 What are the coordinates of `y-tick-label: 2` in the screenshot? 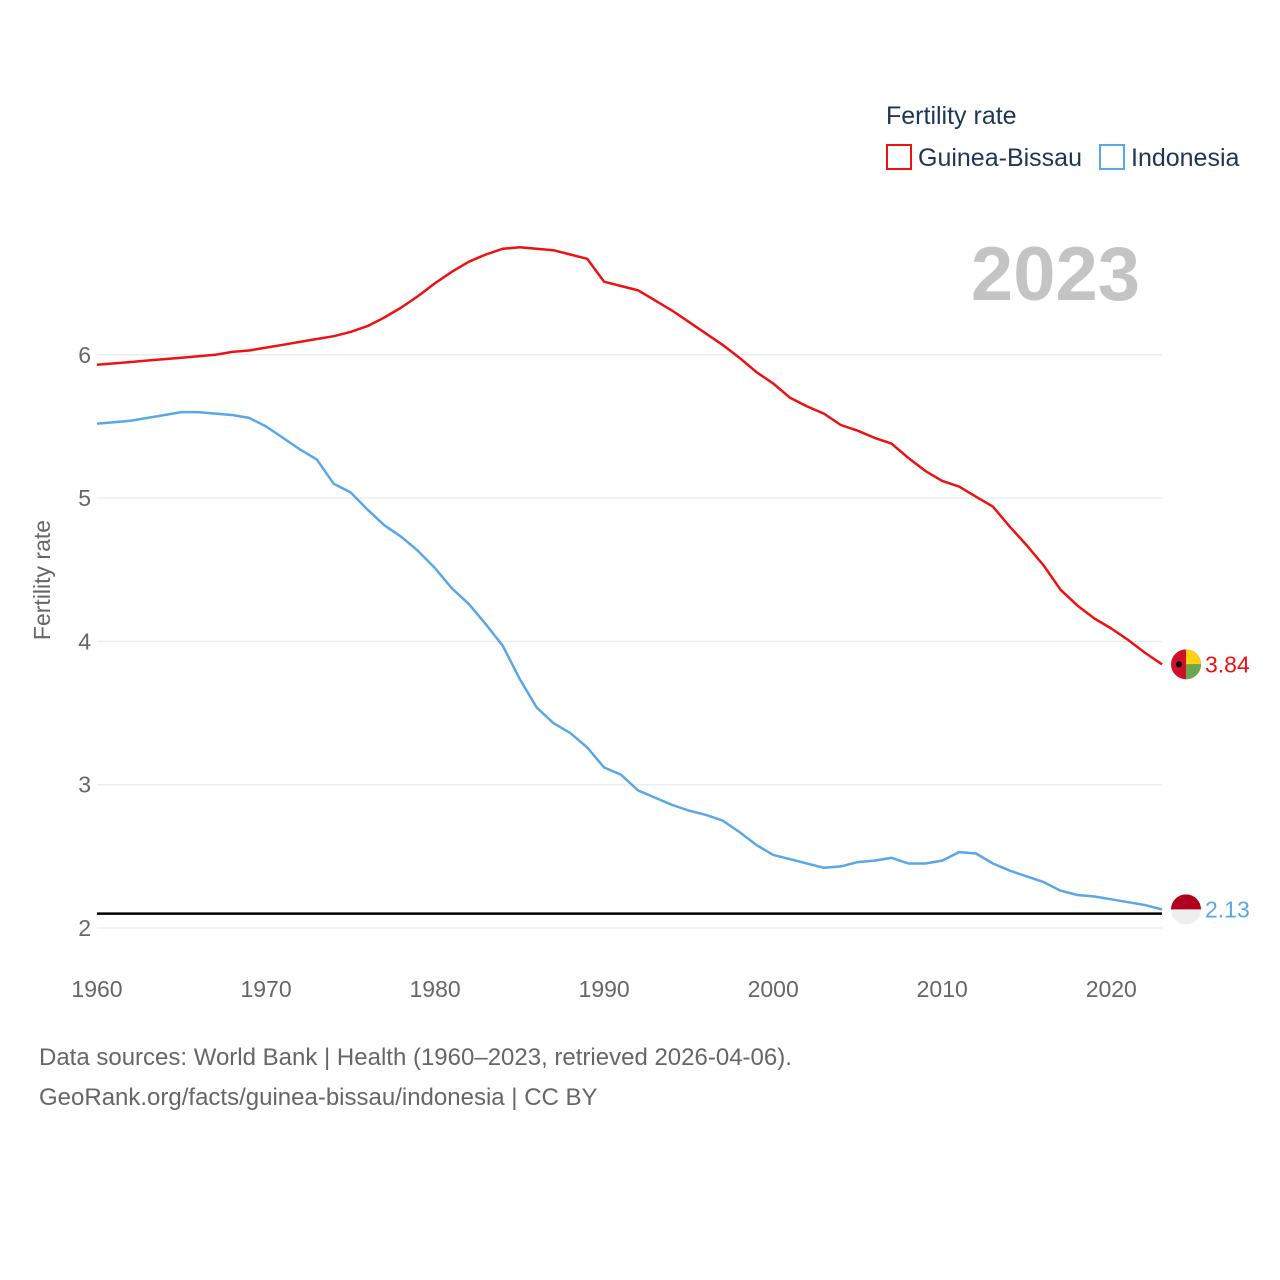 It's located at (84, 928).